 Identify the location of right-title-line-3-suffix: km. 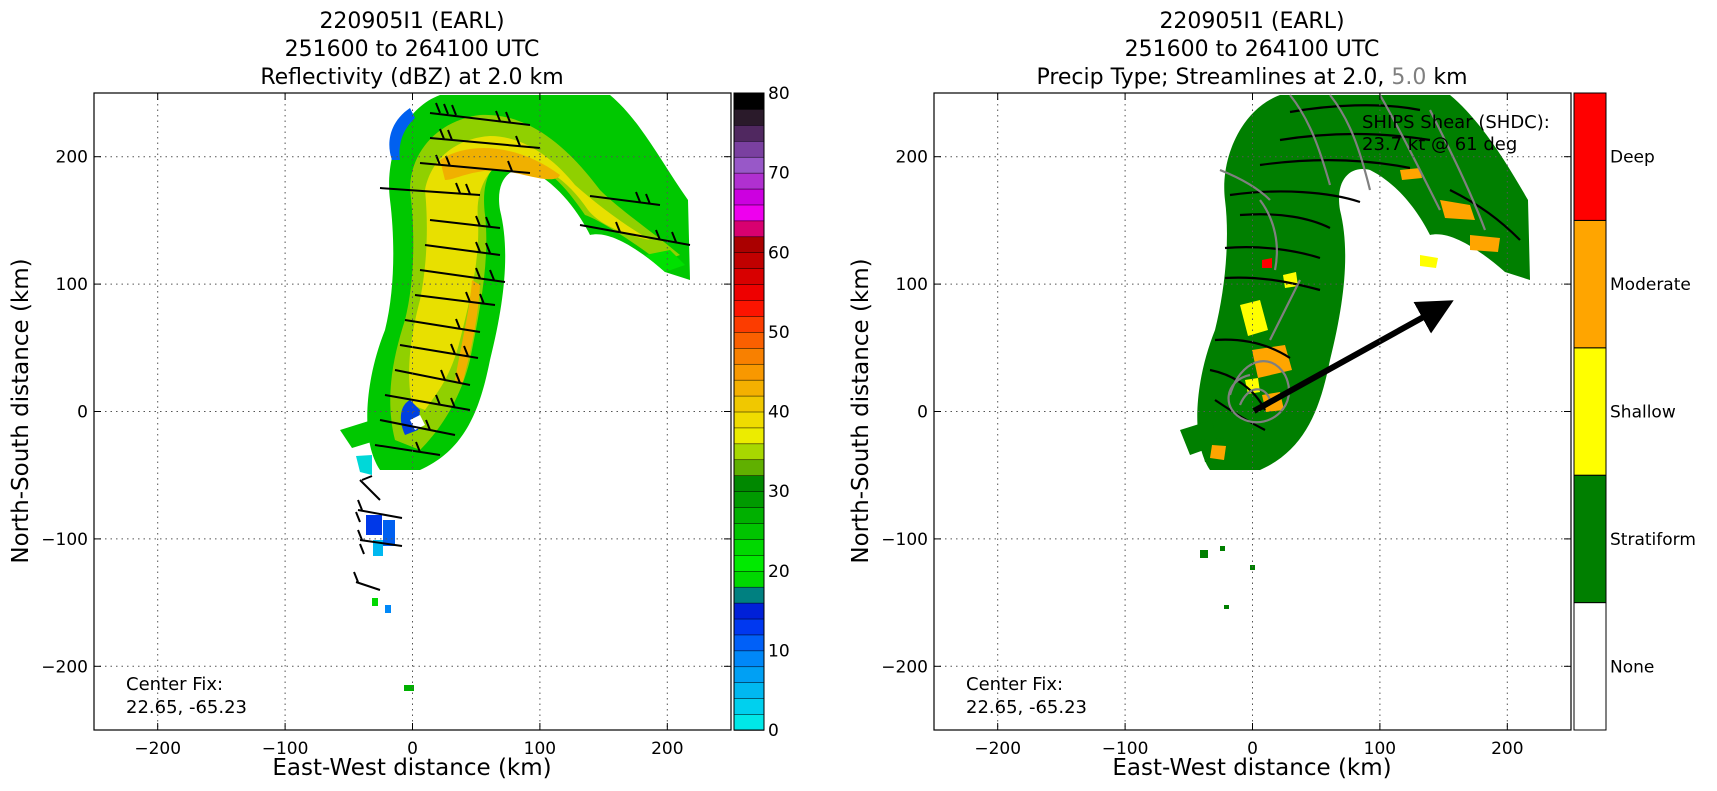
(1446, 77).